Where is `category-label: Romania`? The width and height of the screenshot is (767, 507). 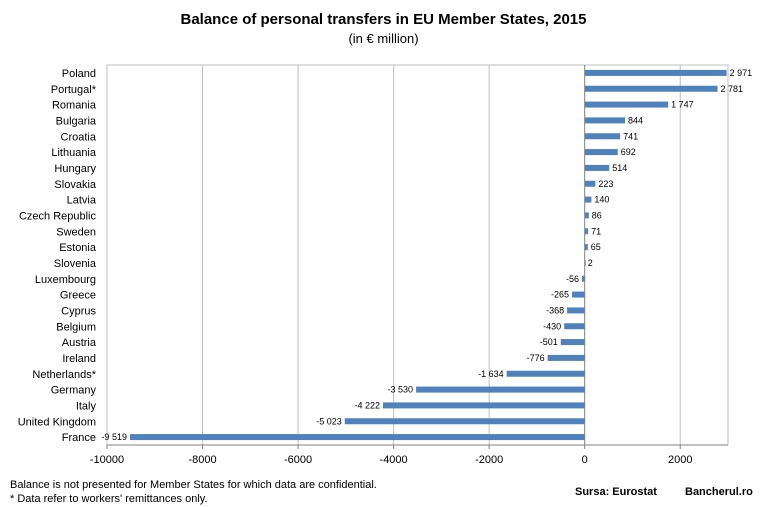 category-label: Romania is located at coordinates (74, 106).